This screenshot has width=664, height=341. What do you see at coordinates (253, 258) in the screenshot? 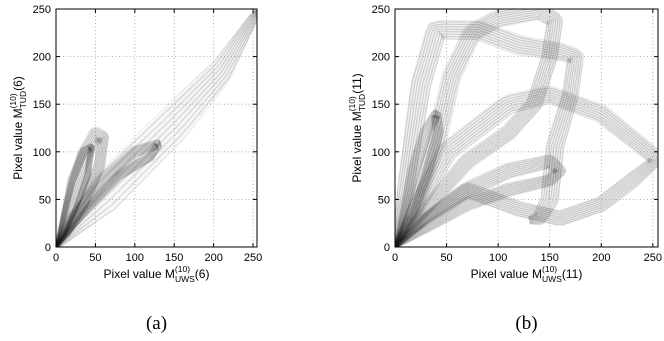
I see `x-tick-label: 250` at bounding box center [253, 258].